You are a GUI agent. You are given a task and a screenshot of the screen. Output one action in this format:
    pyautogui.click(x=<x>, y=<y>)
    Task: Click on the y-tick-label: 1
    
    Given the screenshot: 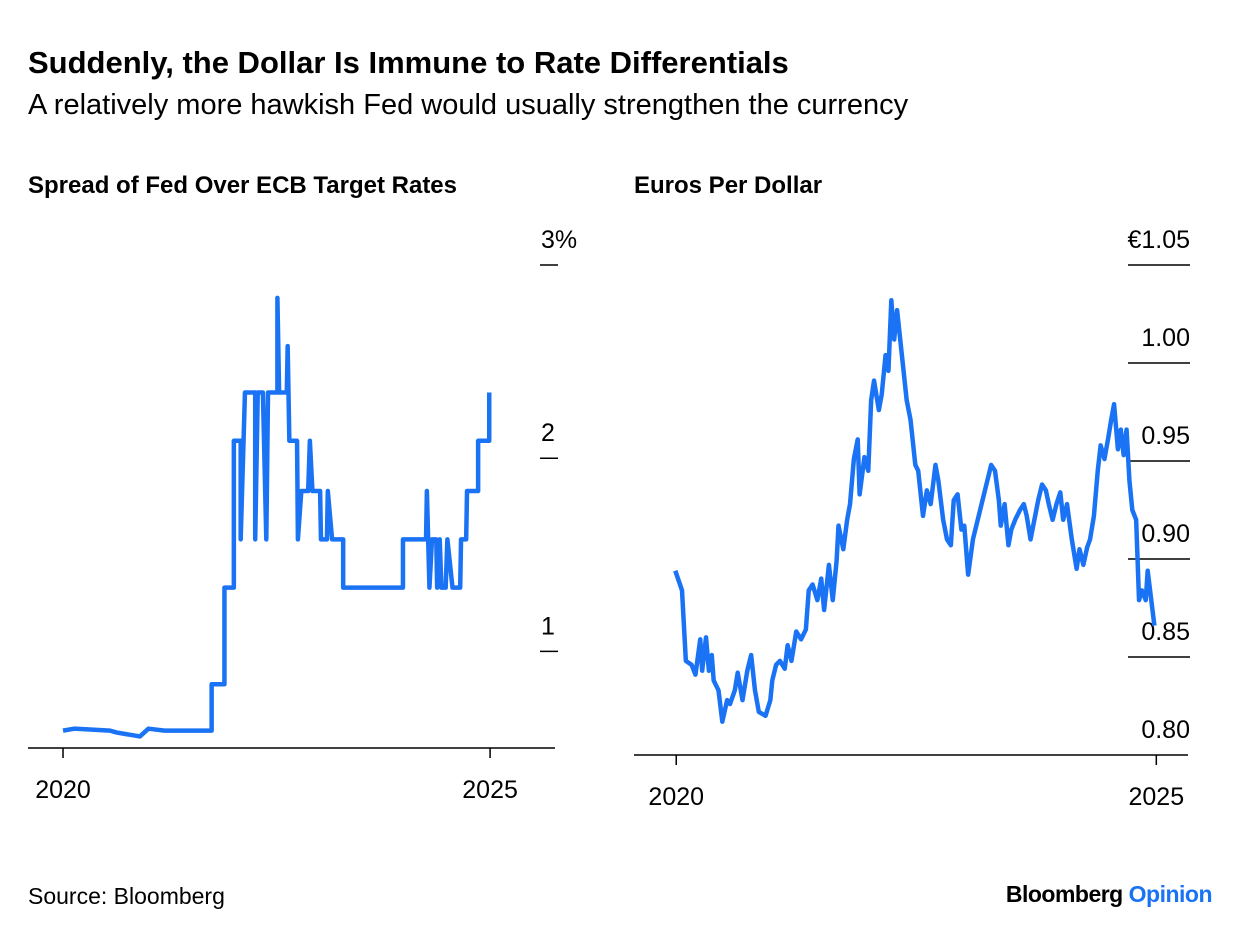 What is the action you would take?
    pyautogui.click(x=548, y=626)
    